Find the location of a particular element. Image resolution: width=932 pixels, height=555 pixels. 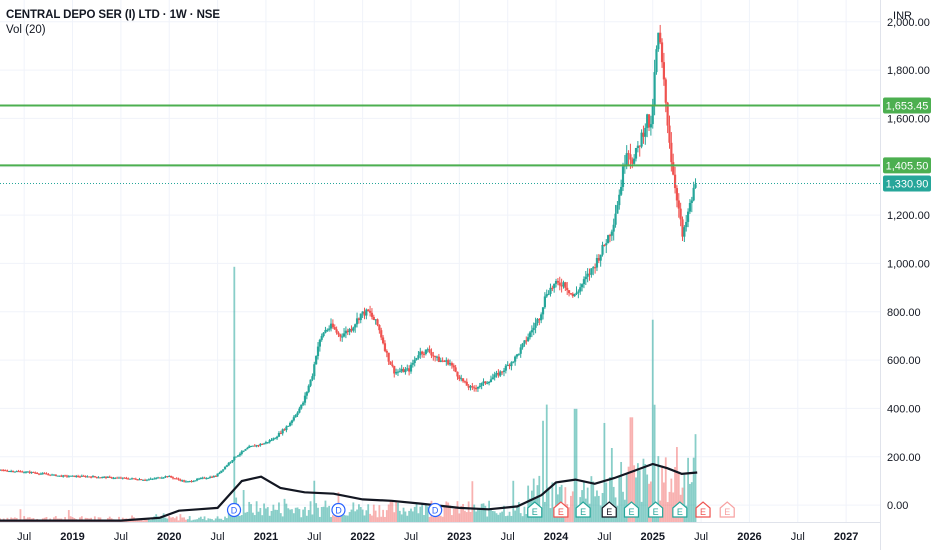

price-label-text: 1,653.45 is located at coordinates (907, 106).